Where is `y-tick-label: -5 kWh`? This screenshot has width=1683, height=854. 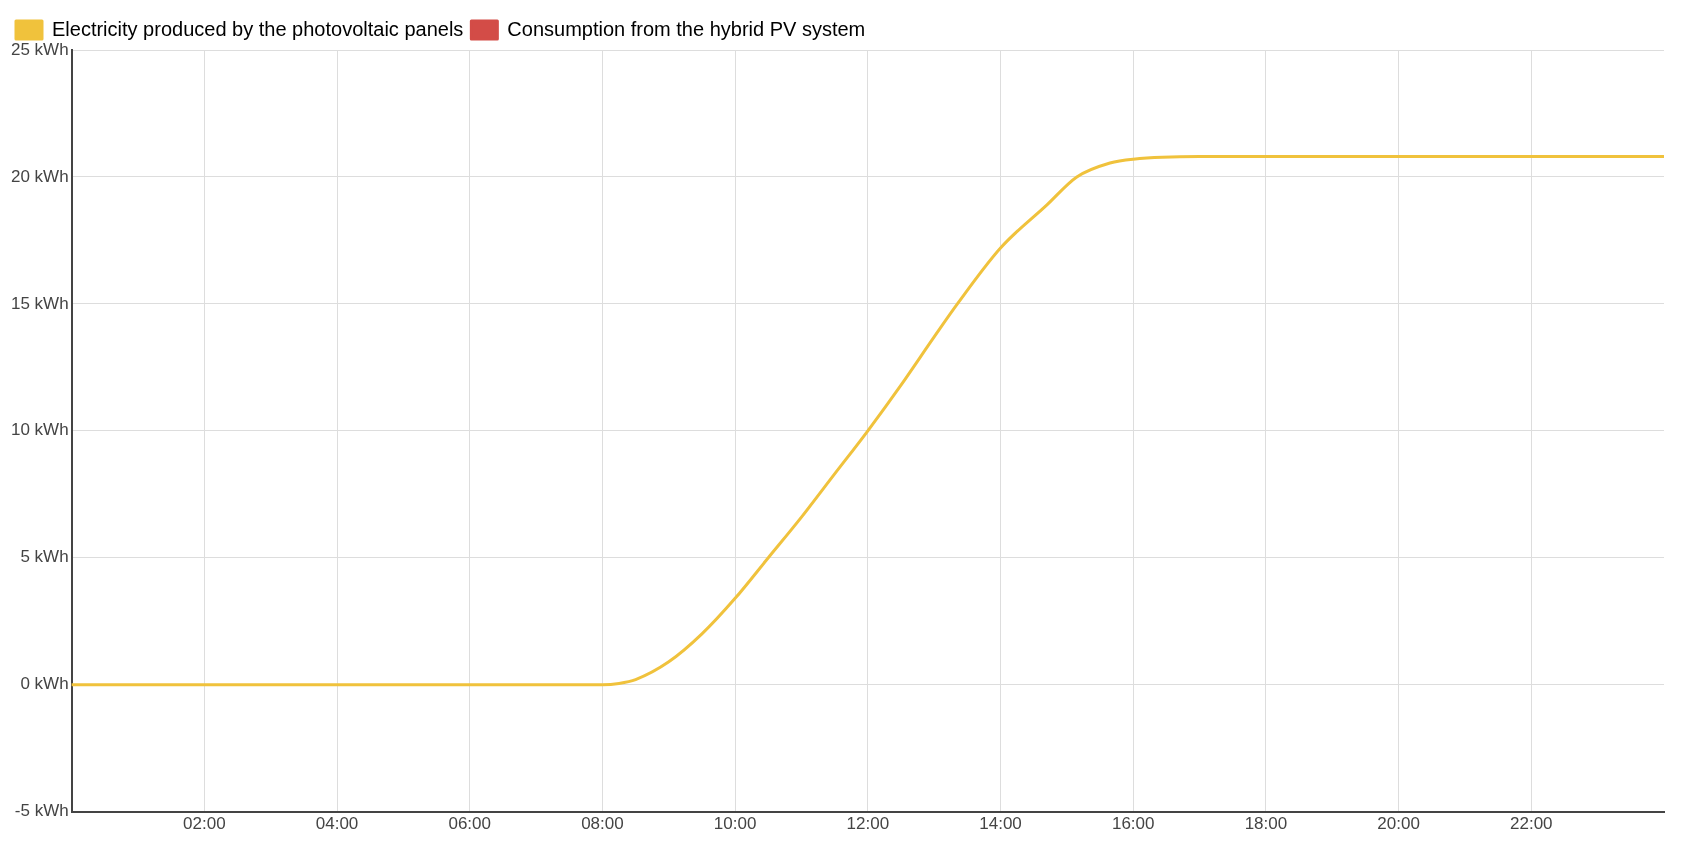 y-tick-label: -5 kWh is located at coordinates (41, 811).